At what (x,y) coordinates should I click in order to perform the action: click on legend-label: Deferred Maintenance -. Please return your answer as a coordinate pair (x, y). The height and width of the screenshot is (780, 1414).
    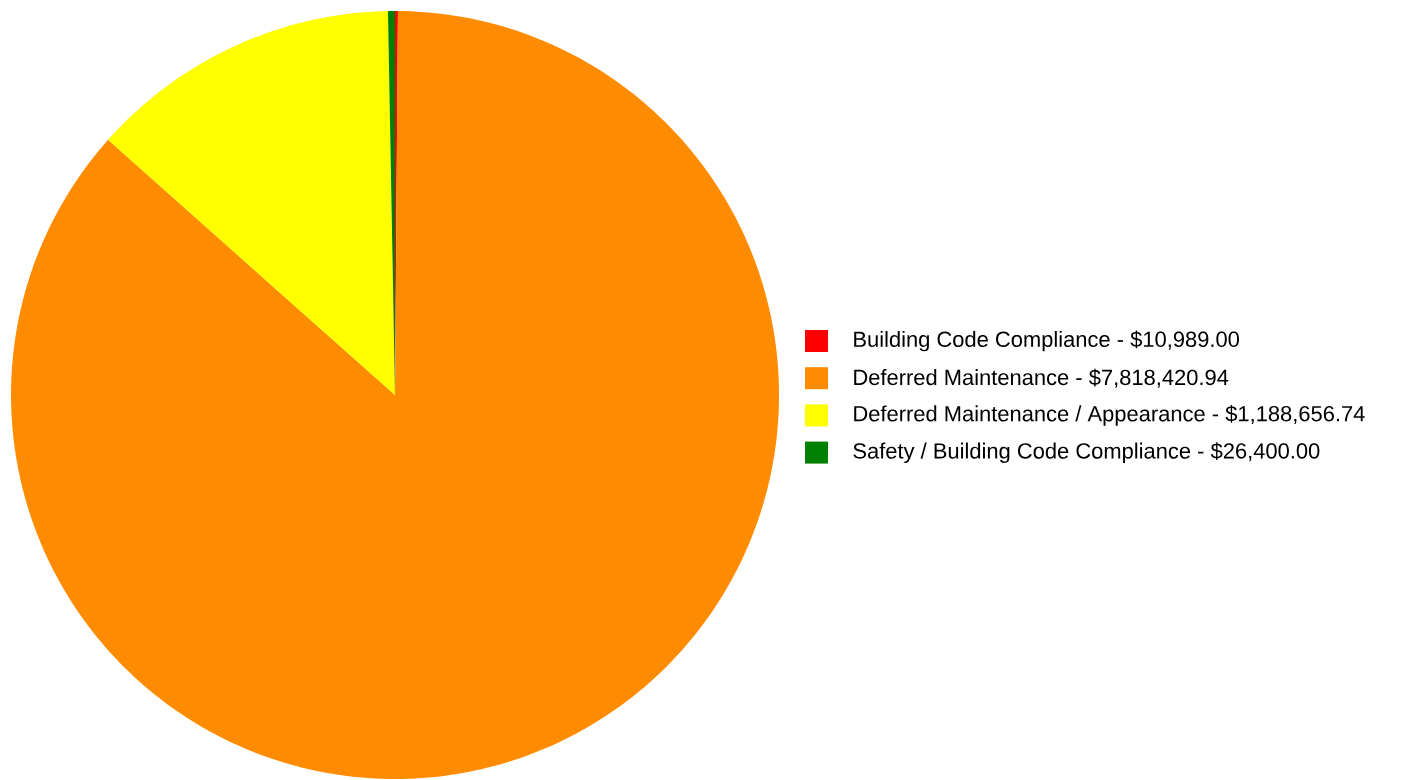
    Looking at the image, I should click on (968, 377).